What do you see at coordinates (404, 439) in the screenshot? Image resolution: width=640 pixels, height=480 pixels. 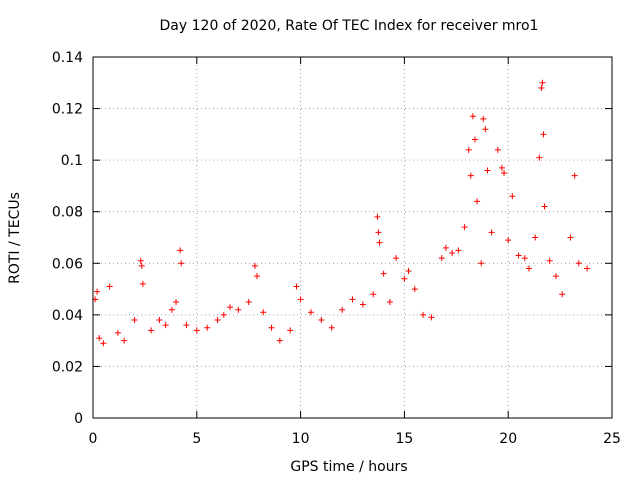 I see `x-tick-label: 15` at bounding box center [404, 439].